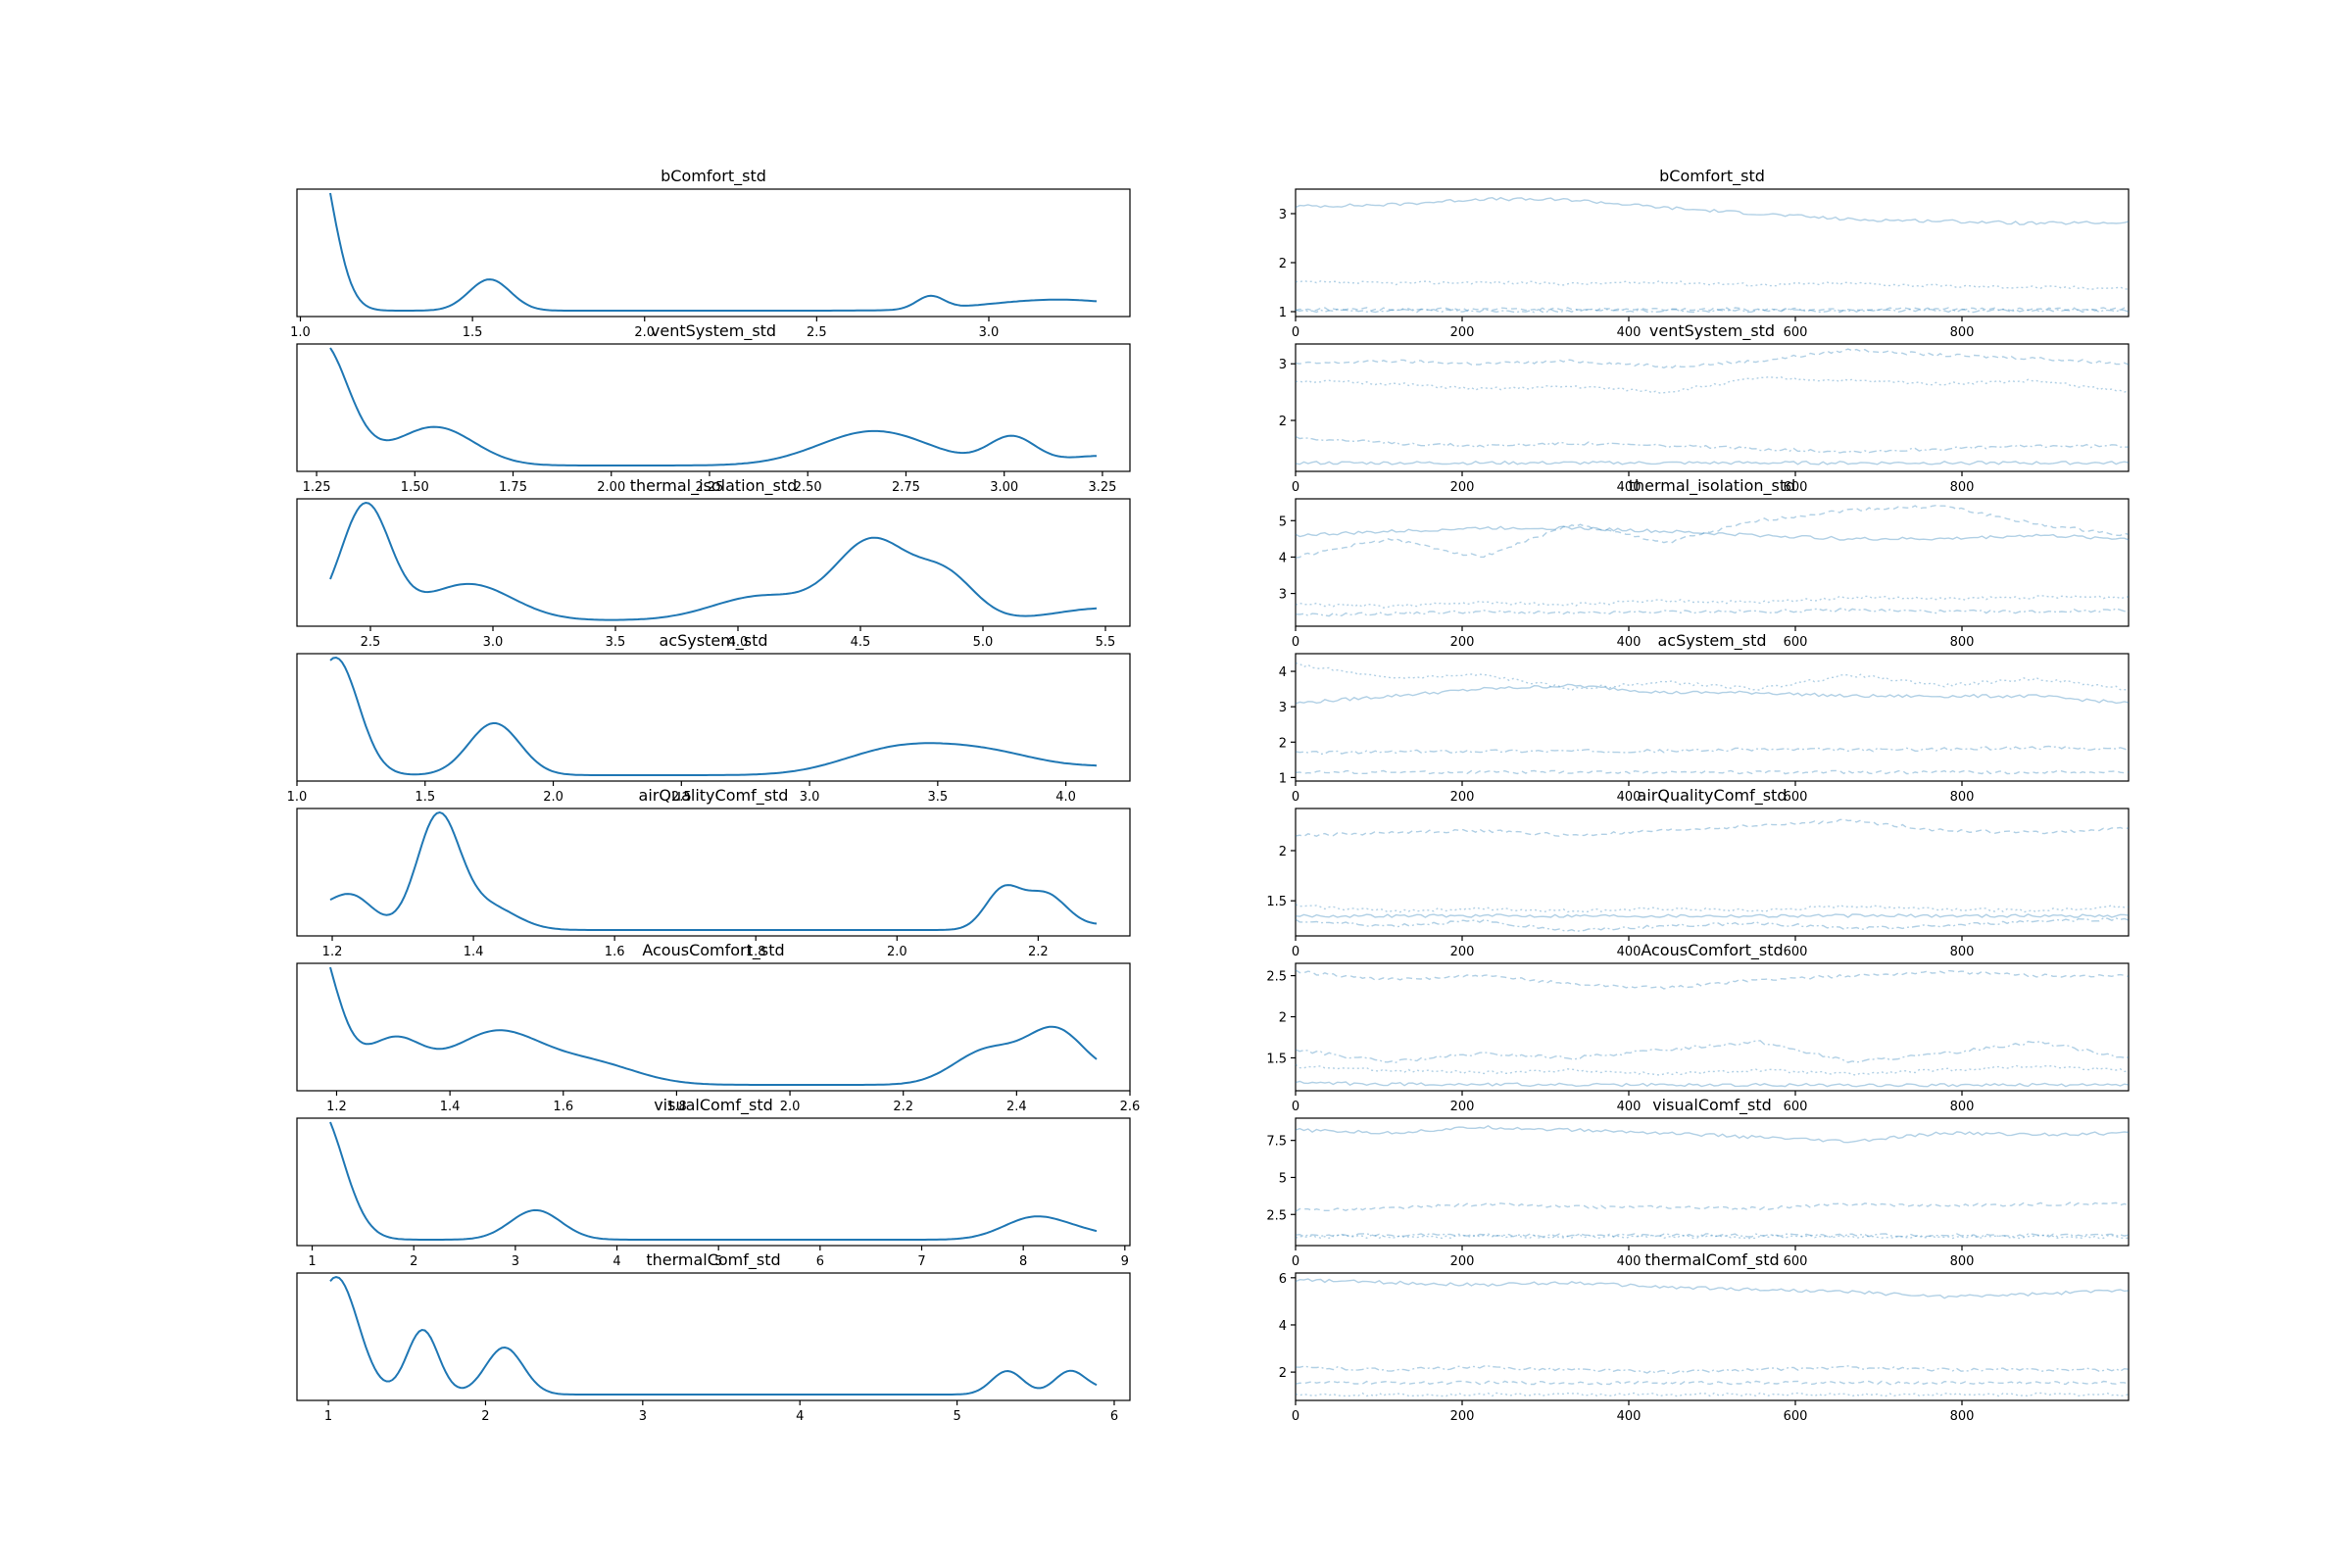 This screenshot has height=1568, width=2352. I want to click on trace-panel-3: acSystem_std 0 200 400 600 800 1 2 3 4, so click(1704, 718).